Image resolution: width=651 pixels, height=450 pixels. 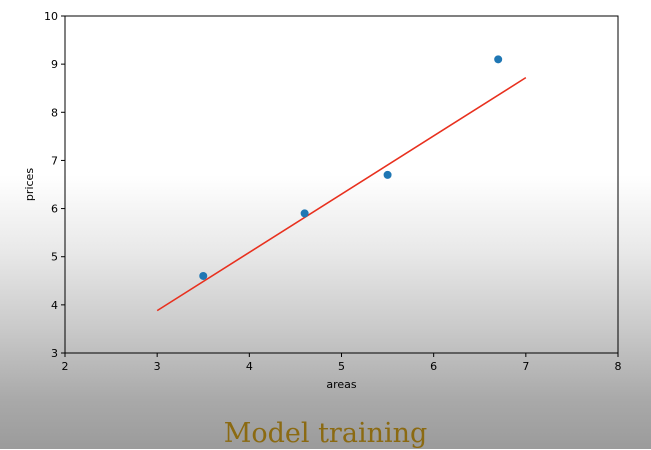 I want to click on x-tick-label: 4, so click(x=249, y=366).